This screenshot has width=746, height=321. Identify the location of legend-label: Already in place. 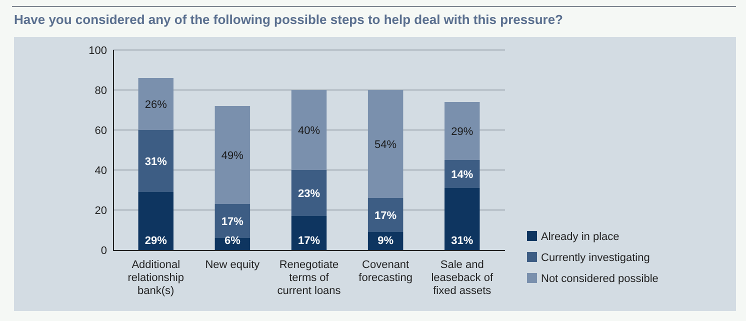
(580, 237).